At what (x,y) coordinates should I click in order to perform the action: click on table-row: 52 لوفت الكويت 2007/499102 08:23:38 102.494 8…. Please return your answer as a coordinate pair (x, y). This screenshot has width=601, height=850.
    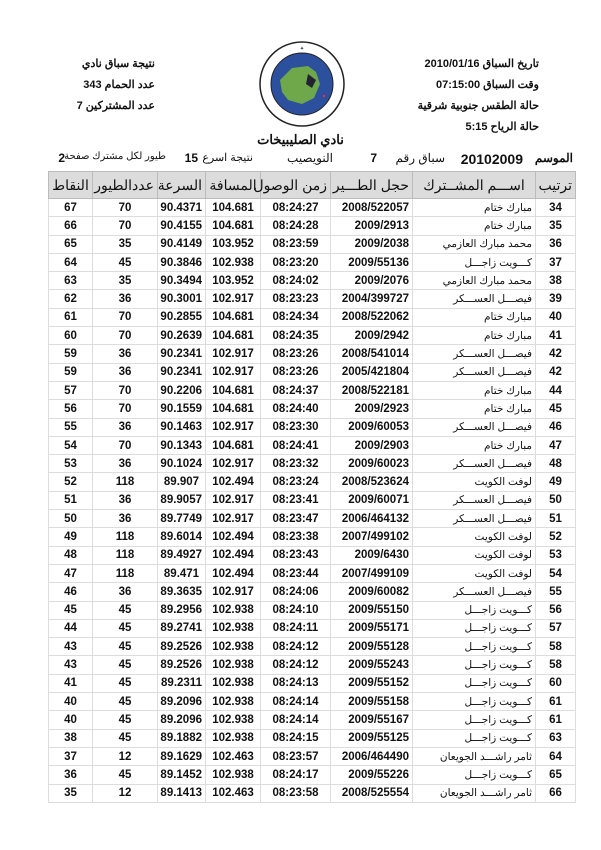
    Looking at the image, I should click on (312, 537).